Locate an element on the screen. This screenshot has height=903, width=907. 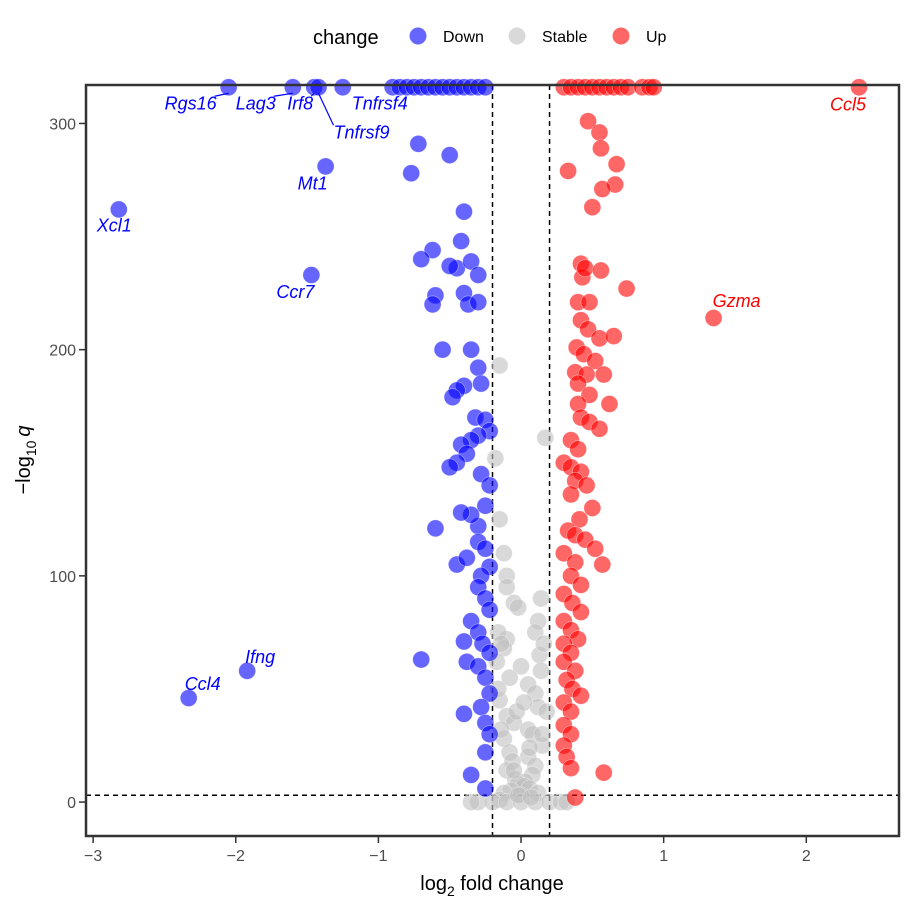
x-tick-label: 2 is located at coordinates (806, 856).